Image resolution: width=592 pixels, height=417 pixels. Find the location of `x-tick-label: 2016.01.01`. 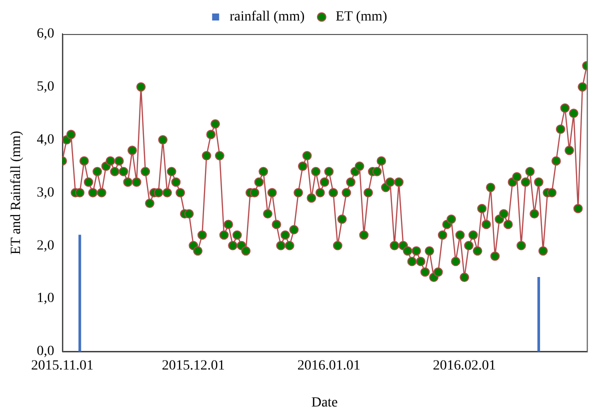

x-tick-label: 2016.01.01 is located at coordinates (328, 366).